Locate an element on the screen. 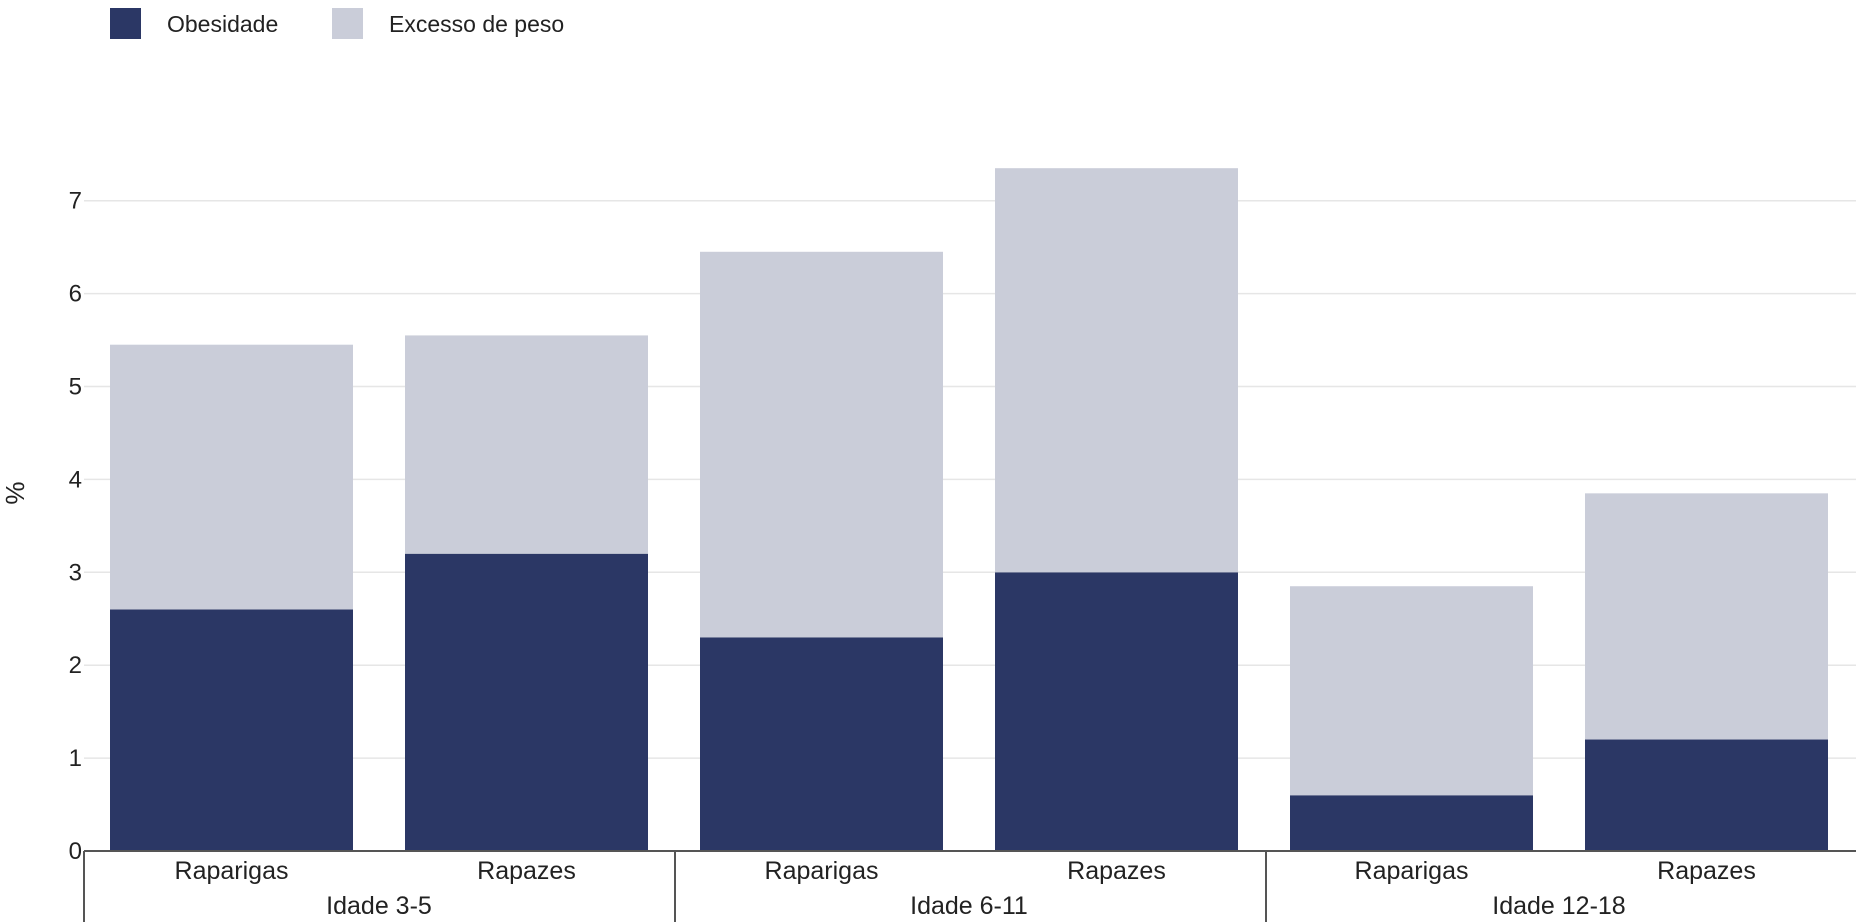  y-tick-label: 7 is located at coordinates (75, 201).